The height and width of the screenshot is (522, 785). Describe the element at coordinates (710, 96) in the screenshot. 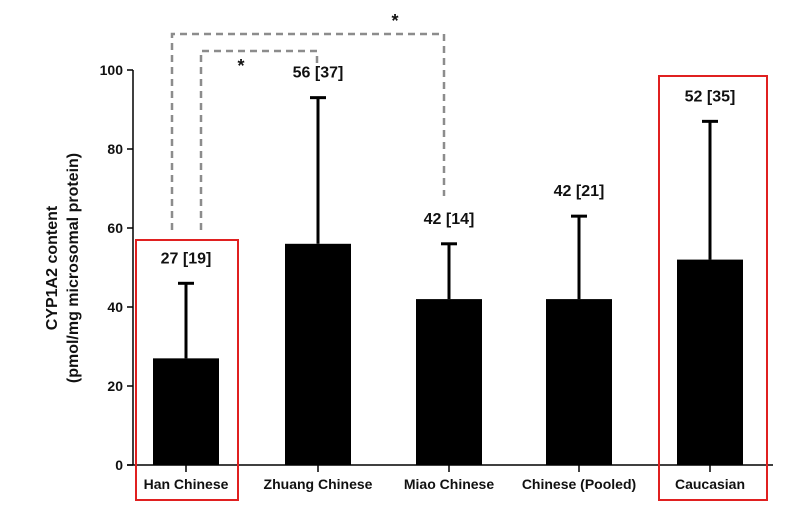

I see `value-label: 52 [35]` at that location.